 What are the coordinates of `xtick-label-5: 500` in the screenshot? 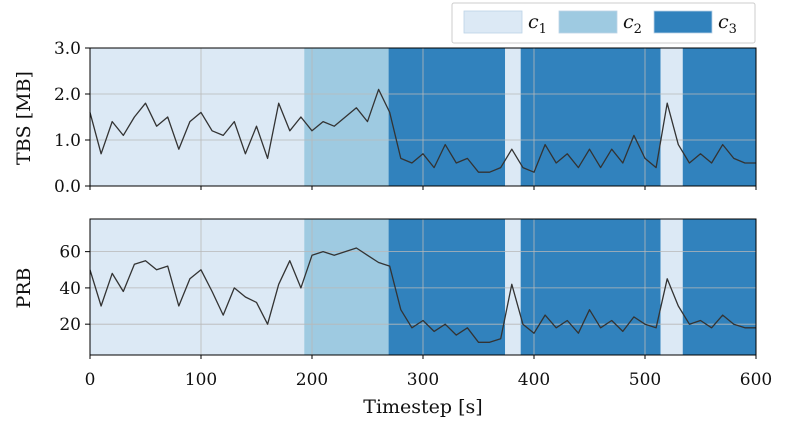 It's located at (645, 380).